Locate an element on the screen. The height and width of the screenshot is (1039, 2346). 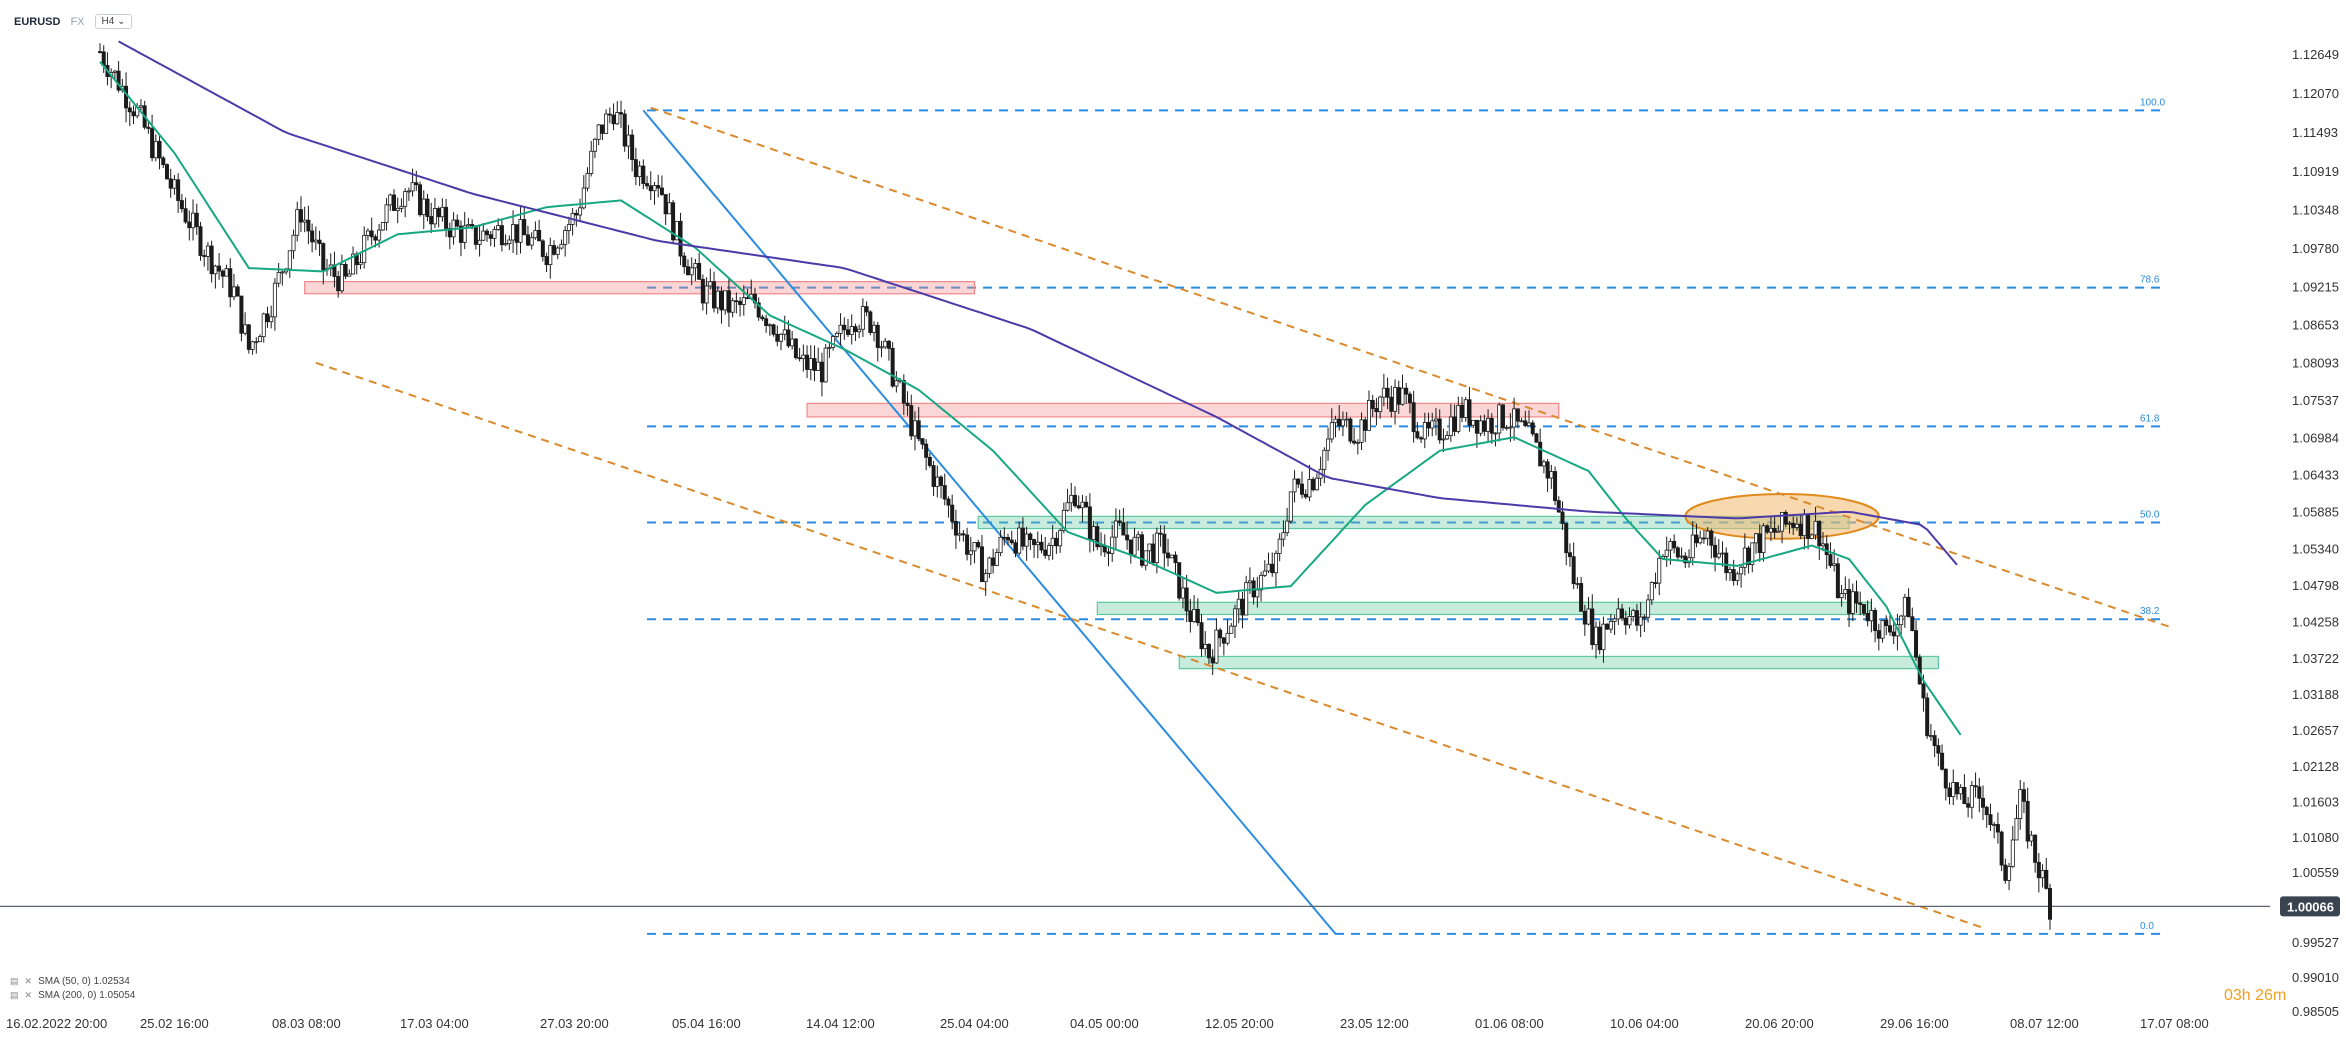
current-price-tag is located at coordinates (2310, 906).